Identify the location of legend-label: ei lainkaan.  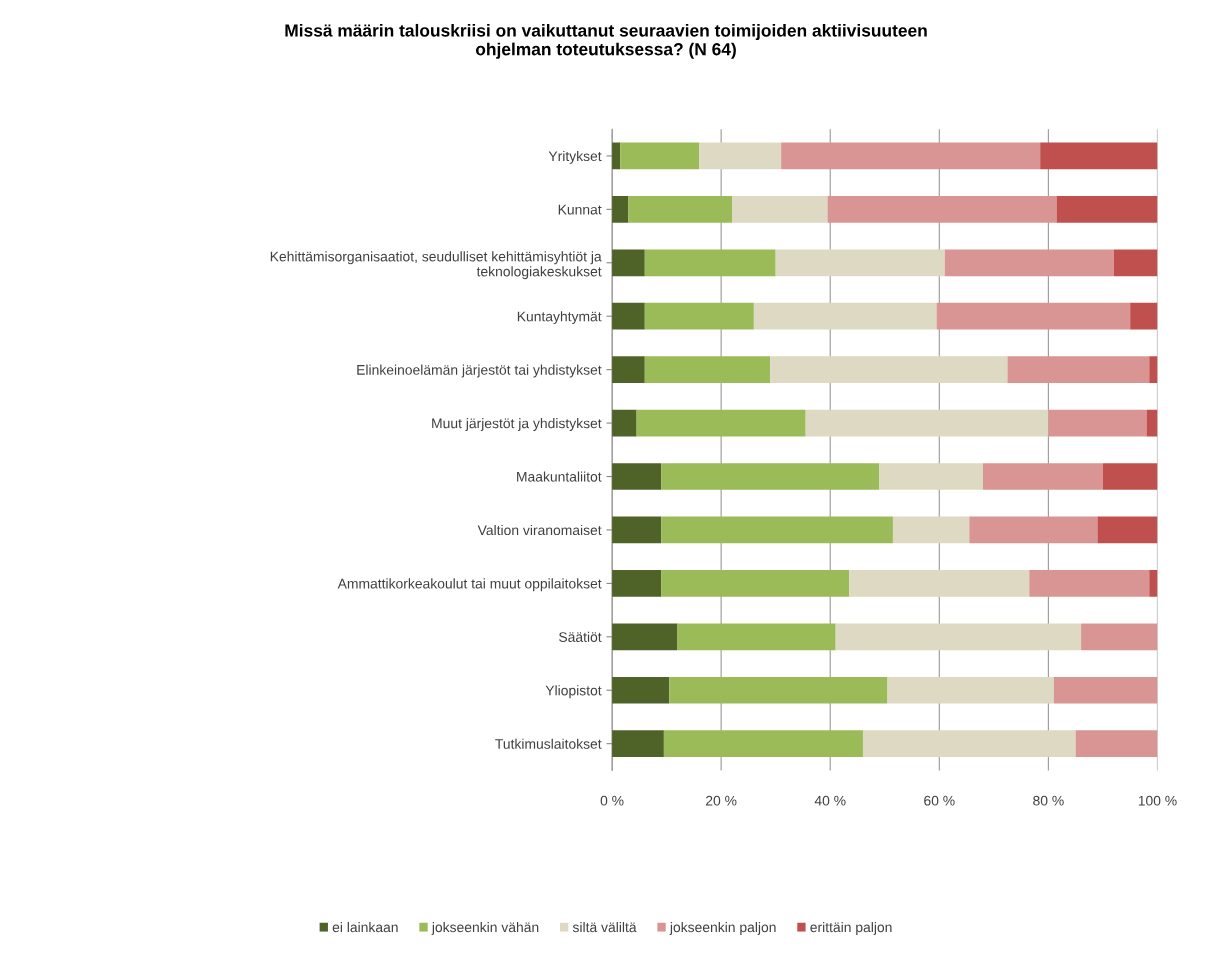
(365, 927).